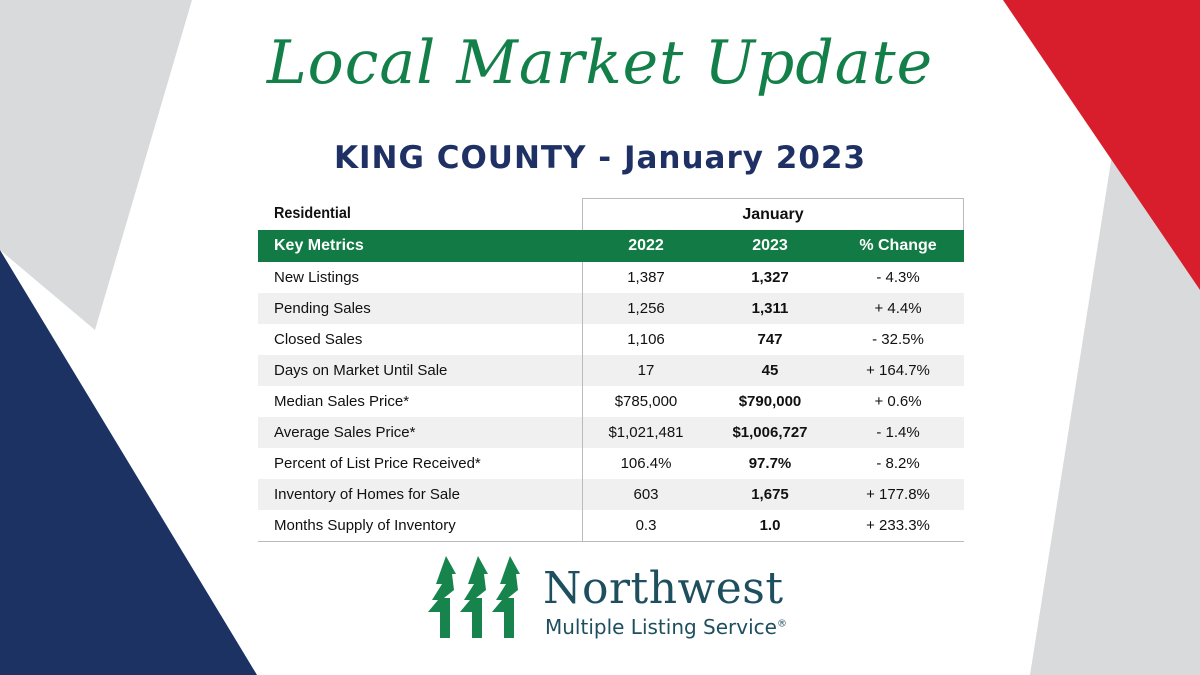 This screenshot has width=1200, height=675. Describe the element at coordinates (898, 277) in the screenshot. I see `percent-change: - 4.3%` at that location.